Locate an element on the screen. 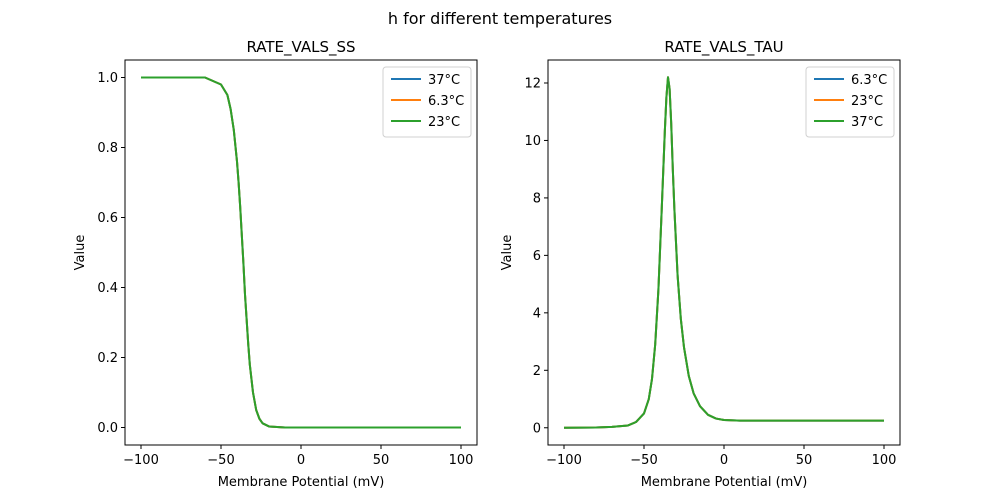 The height and width of the screenshot is (500, 1000). y-tick-label: 0.4 is located at coordinates (107, 288).